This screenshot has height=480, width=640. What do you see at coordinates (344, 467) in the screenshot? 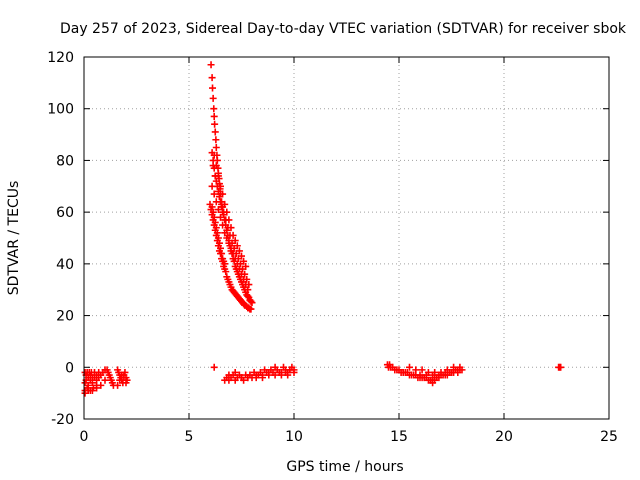
I see `x-axis-label: GPS time / hours` at bounding box center [344, 467].